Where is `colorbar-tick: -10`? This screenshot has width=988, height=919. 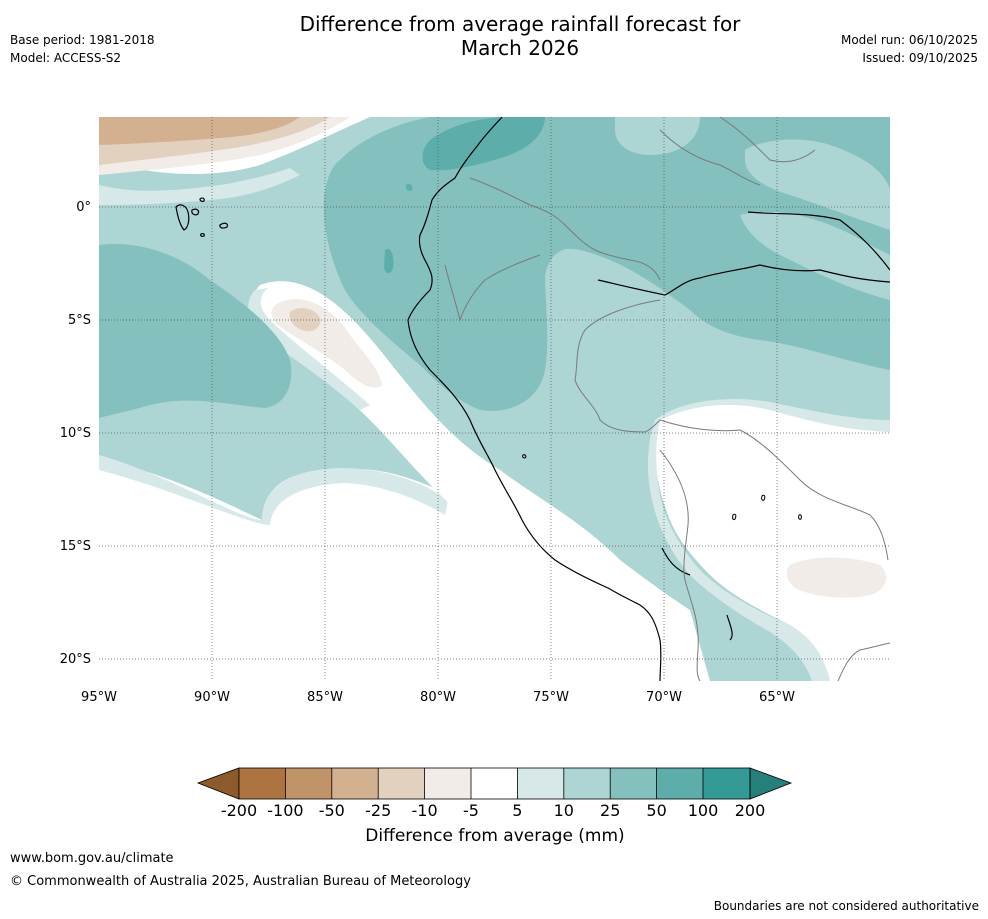
colorbar-tick: -10 is located at coordinates (425, 810).